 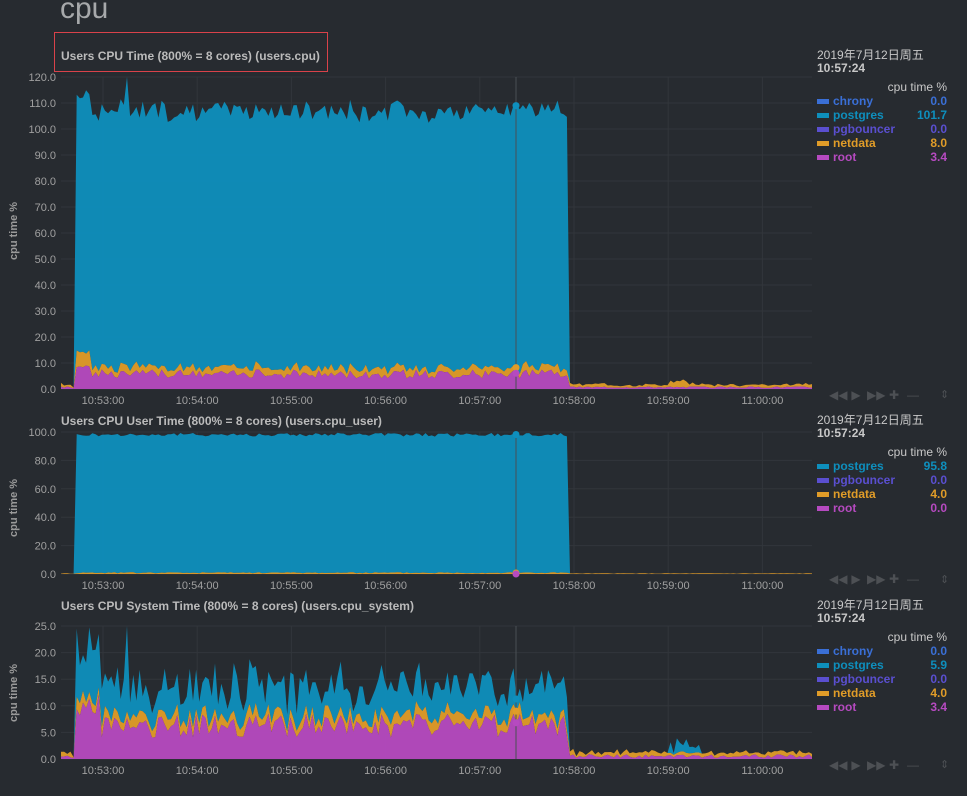 I want to click on y-tick-label: 0.0, so click(x=48, y=575).